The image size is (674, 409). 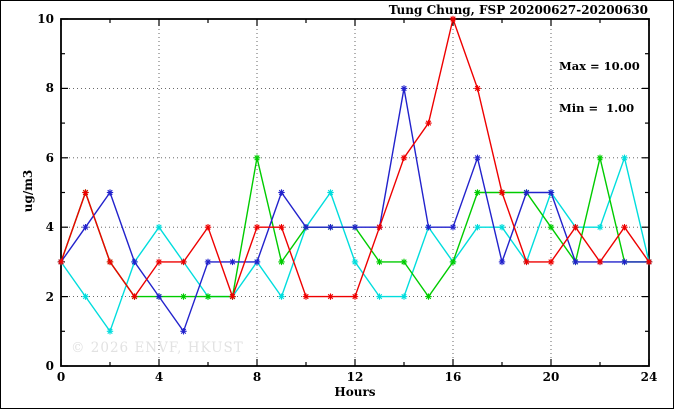 What do you see at coordinates (355, 392) in the screenshot?
I see `x-axis-title: Hours` at bounding box center [355, 392].